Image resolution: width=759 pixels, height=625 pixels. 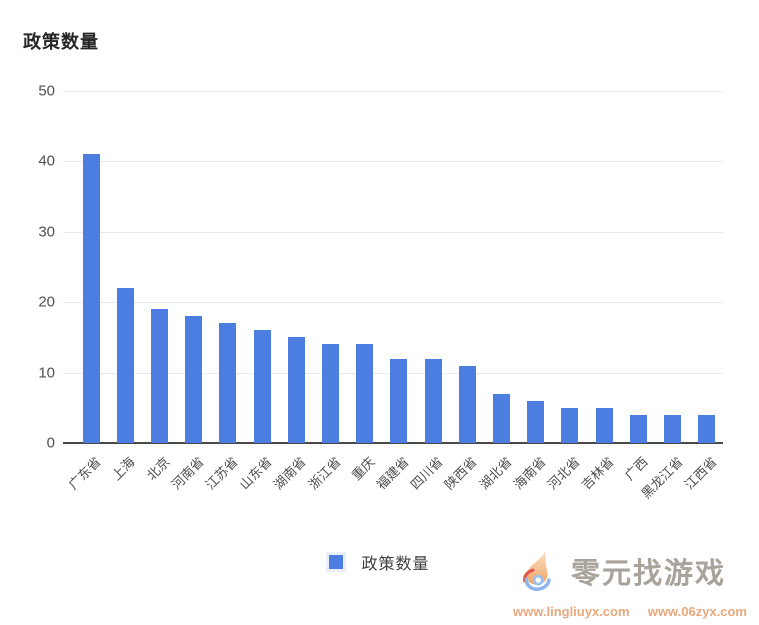 I want to click on bar-河北省, so click(x=570, y=425).